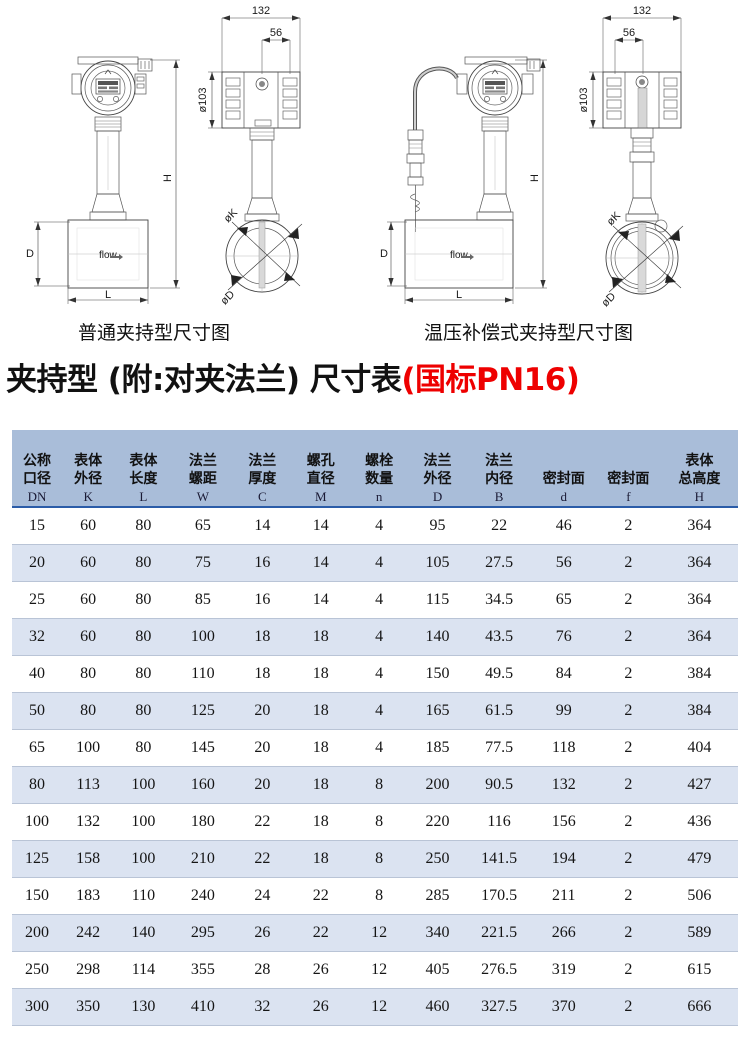 The width and height of the screenshot is (750, 1046). What do you see at coordinates (143, 969) in the screenshot?
I see `table-cell: 114` at bounding box center [143, 969].